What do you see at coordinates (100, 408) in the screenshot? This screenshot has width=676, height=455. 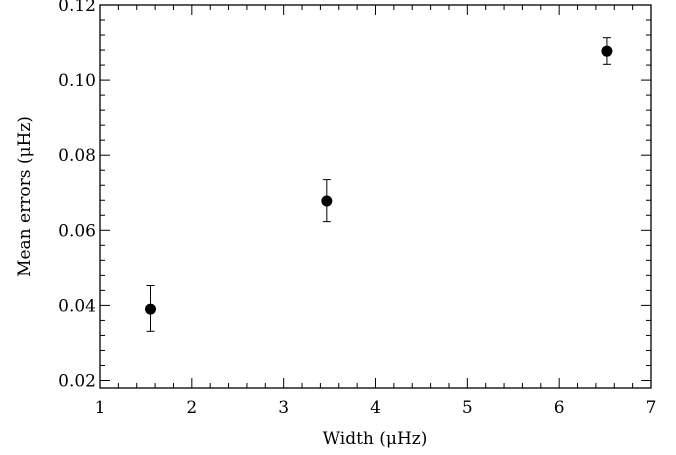 I see `x-tick-label: 1` at bounding box center [100, 408].